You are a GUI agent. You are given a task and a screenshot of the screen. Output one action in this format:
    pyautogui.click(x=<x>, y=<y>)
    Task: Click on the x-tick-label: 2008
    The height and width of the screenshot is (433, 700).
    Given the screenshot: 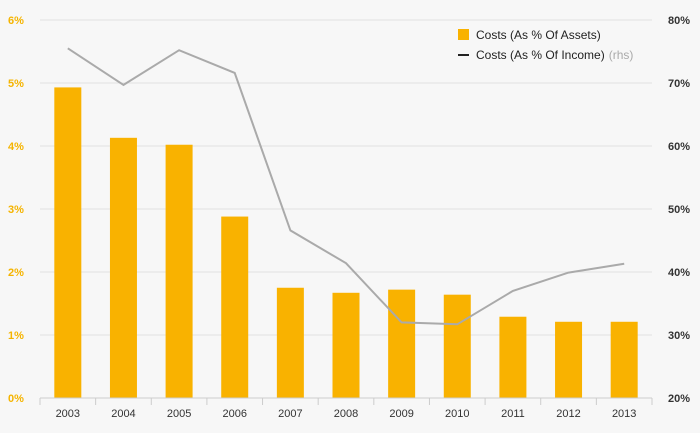 What is the action you would take?
    pyautogui.click(x=346, y=414)
    